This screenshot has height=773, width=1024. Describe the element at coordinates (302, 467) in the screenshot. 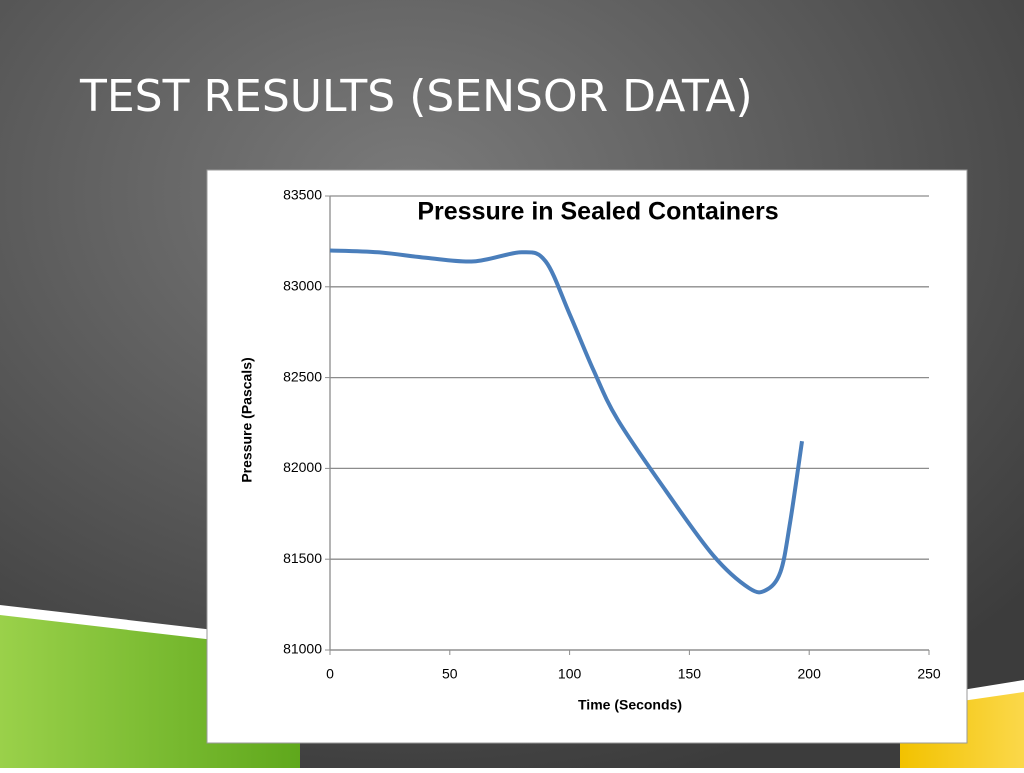

I see `y-tick-label: 82000` at that location.